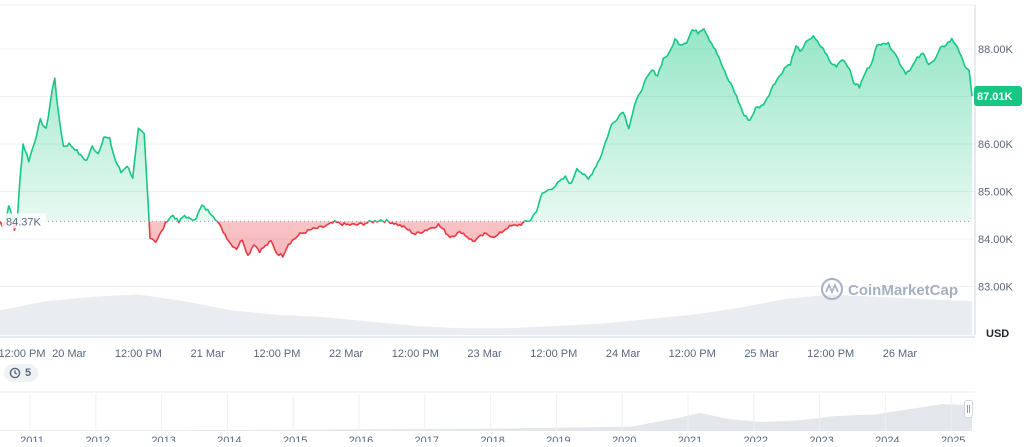 Image resolution: width=1024 pixels, height=447 pixels. Describe the element at coordinates (486, 221) in the screenshot. I see `baseline-marker: 84.37K` at that location.